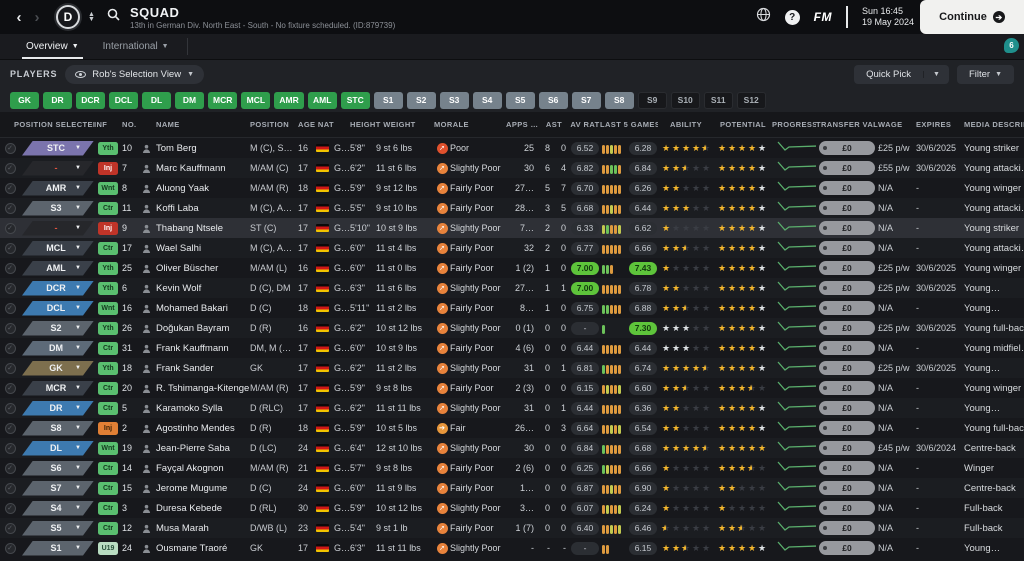 The image size is (1024, 561). What do you see at coordinates (58, 328) in the screenshot?
I see `position-selected-dropdown: S2 ▼` at bounding box center [58, 328].